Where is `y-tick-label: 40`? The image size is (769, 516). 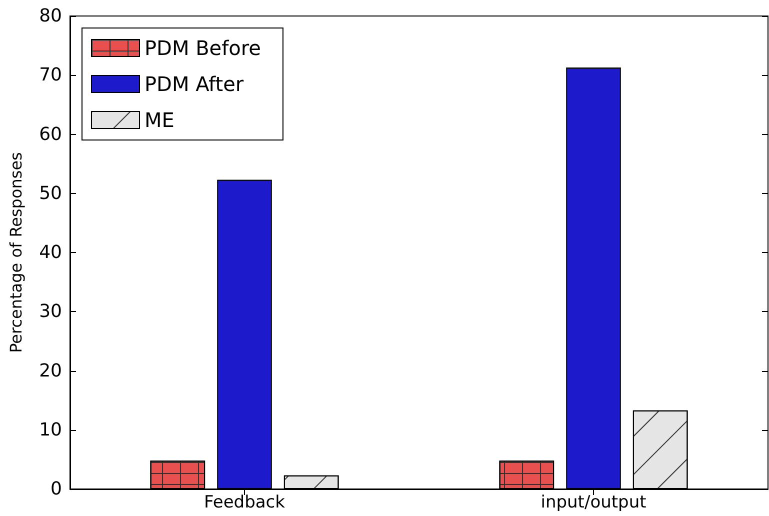 y-tick-label: 40 is located at coordinates (50, 252).